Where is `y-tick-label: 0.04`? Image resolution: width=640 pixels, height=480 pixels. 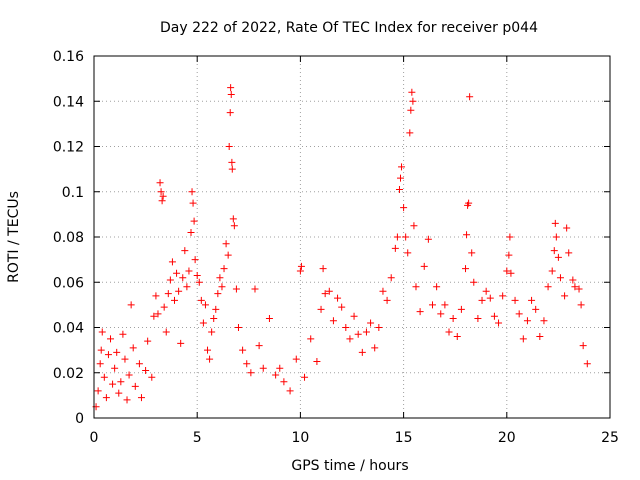 y-tick-label: 0.04 is located at coordinates (68, 329).